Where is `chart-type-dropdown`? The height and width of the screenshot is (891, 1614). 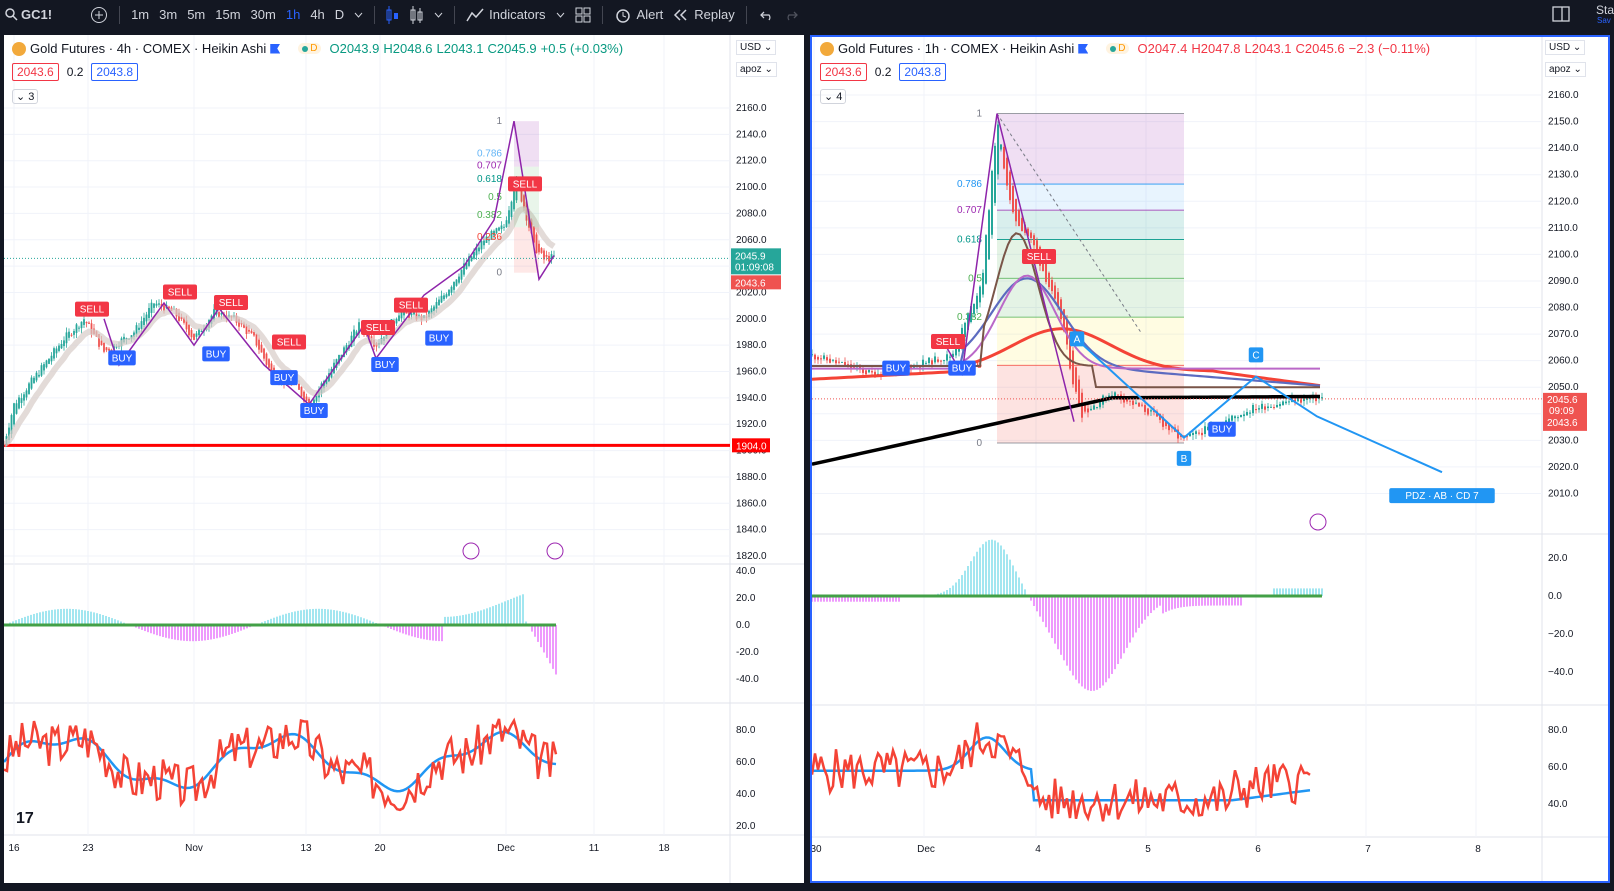 chart-type-dropdown is located at coordinates (438, 14).